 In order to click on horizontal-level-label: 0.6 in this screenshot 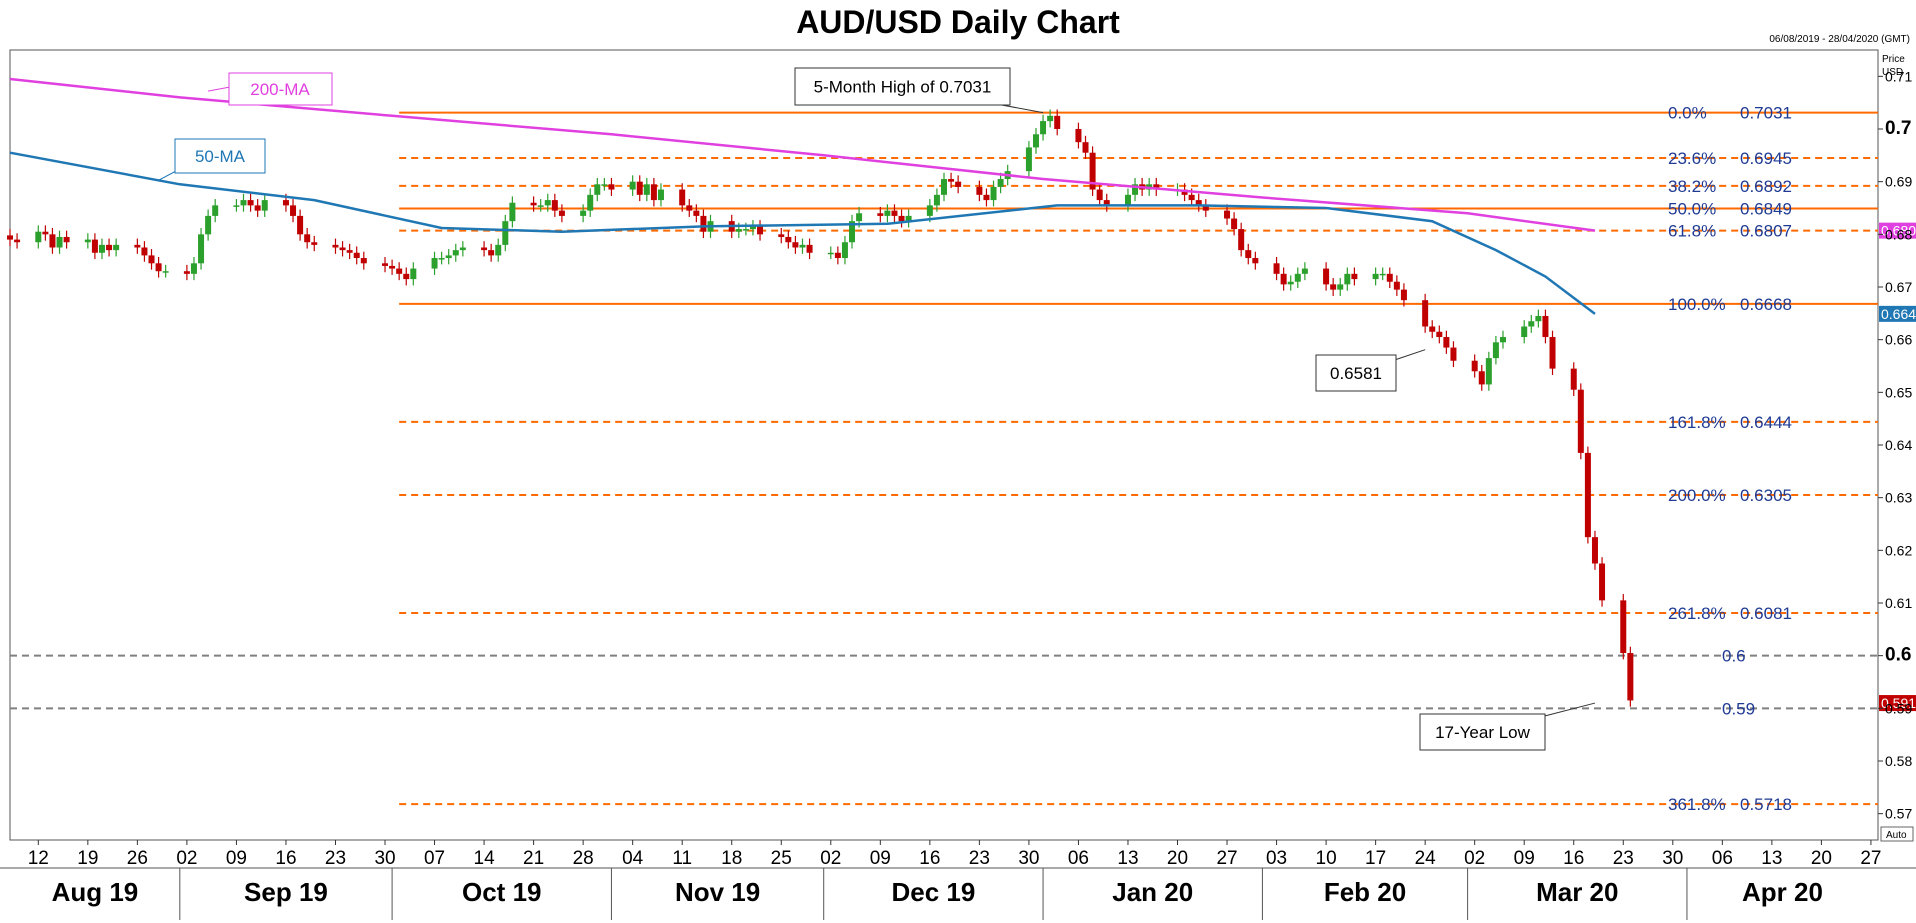, I will do `click(1734, 656)`.